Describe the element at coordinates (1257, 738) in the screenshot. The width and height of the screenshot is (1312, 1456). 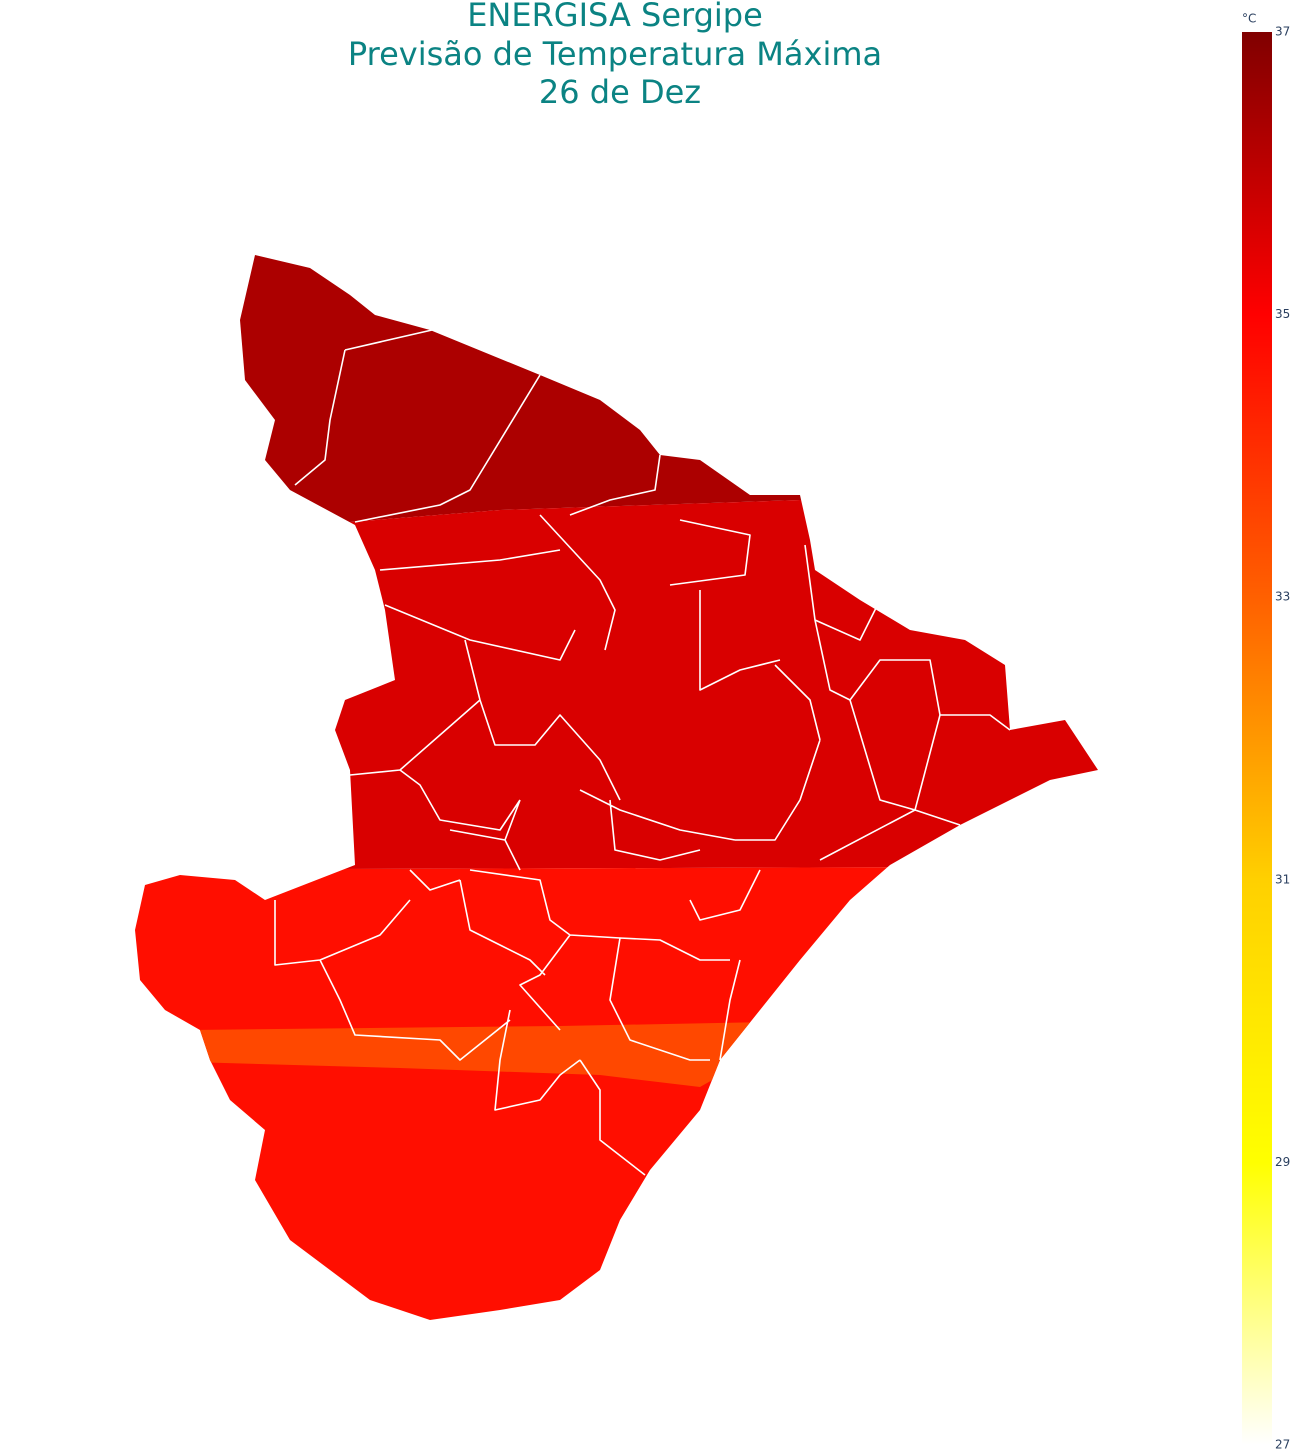
I see `colorbar-gradient` at that location.